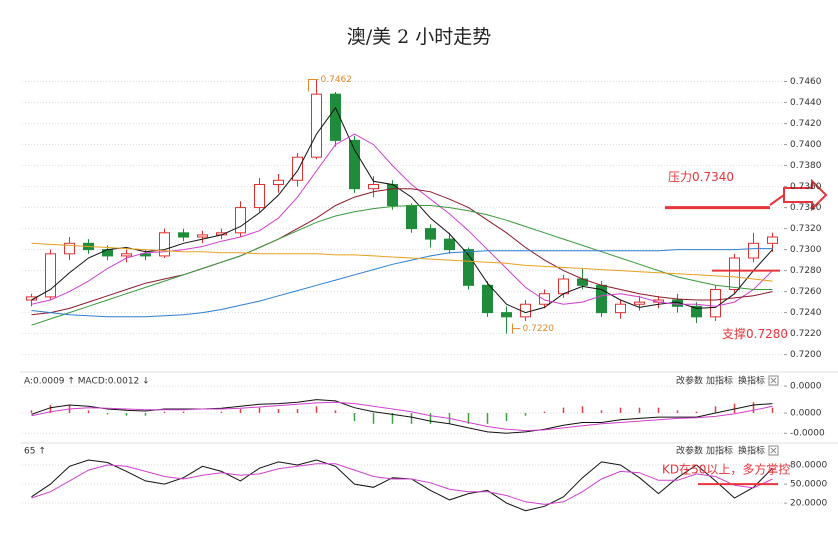 This screenshot has width=838, height=540. I want to click on y-tick-label: -0.0000, so click(807, 434).